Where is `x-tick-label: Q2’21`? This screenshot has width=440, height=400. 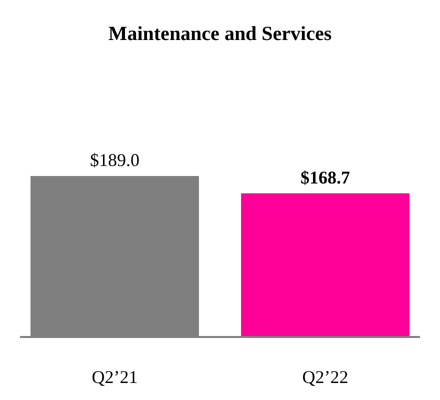
x-tick-label: Q2’21 is located at coordinates (115, 377).